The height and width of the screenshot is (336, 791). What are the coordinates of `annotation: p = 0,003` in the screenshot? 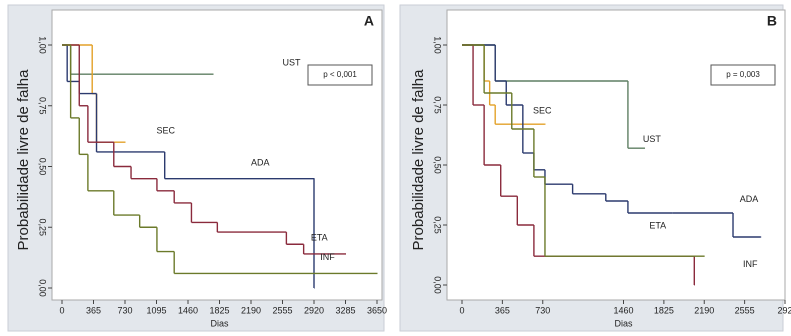 It's located at (743, 74).